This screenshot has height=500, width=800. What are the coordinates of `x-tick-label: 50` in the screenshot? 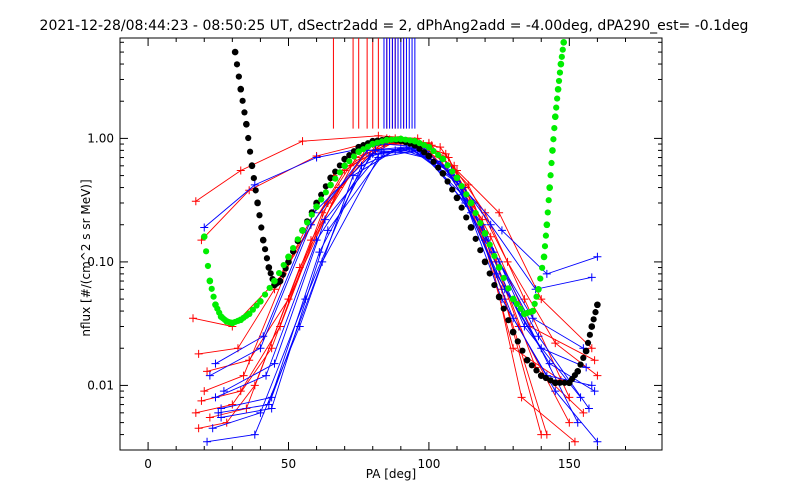 It's located at (288, 464).